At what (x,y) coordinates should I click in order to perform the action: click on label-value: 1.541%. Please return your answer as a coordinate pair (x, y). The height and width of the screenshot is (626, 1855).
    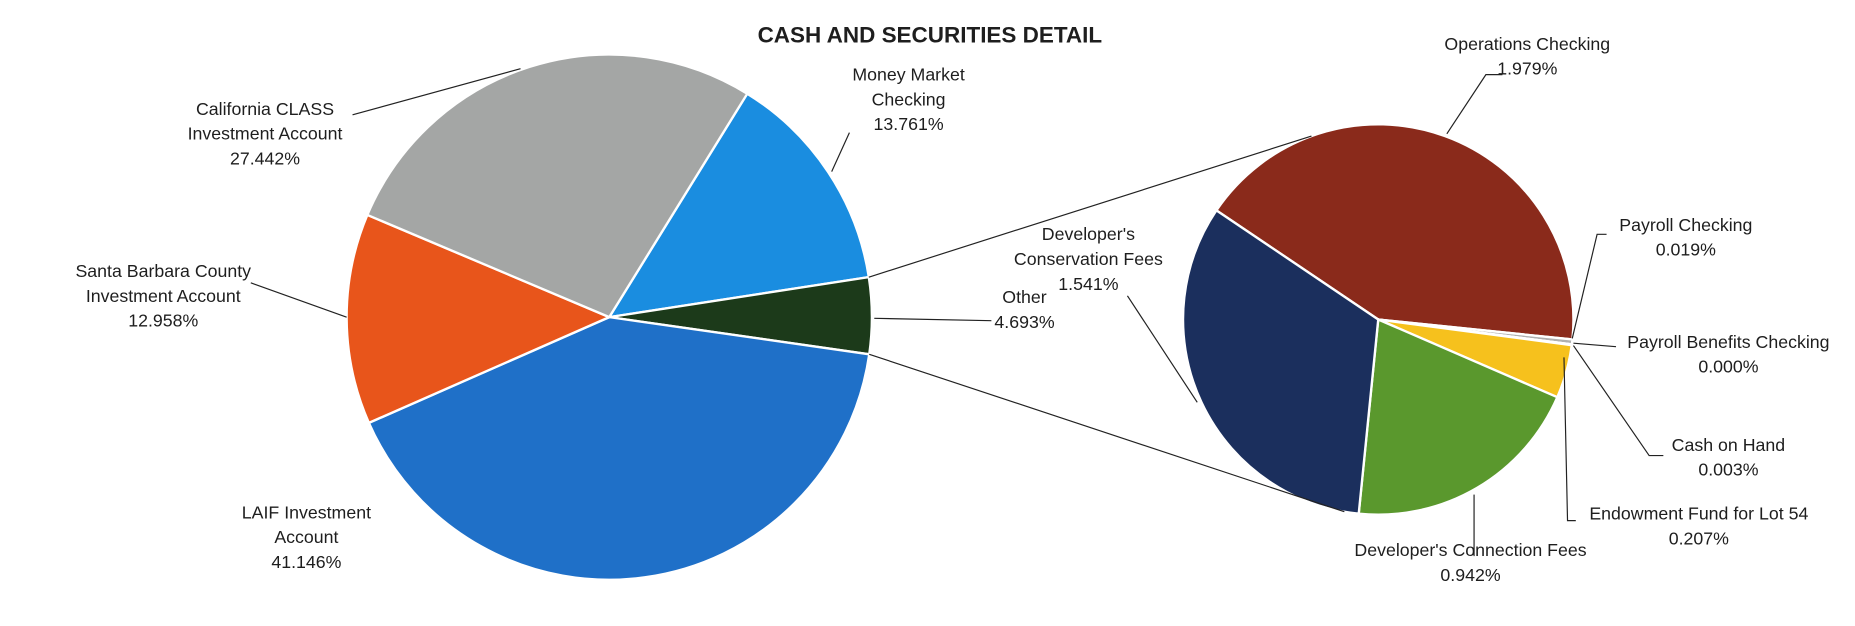
    Looking at the image, I should click on (1088, 284).